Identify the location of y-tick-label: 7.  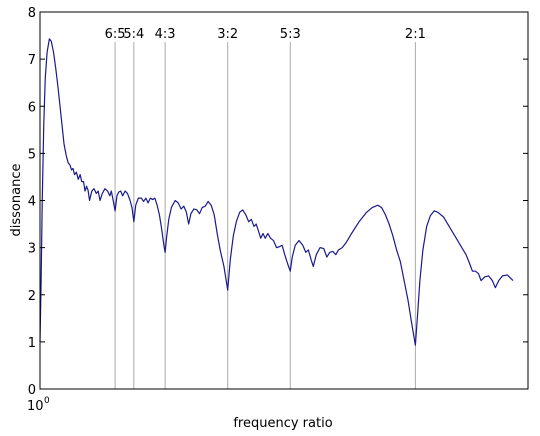
(32, 60).